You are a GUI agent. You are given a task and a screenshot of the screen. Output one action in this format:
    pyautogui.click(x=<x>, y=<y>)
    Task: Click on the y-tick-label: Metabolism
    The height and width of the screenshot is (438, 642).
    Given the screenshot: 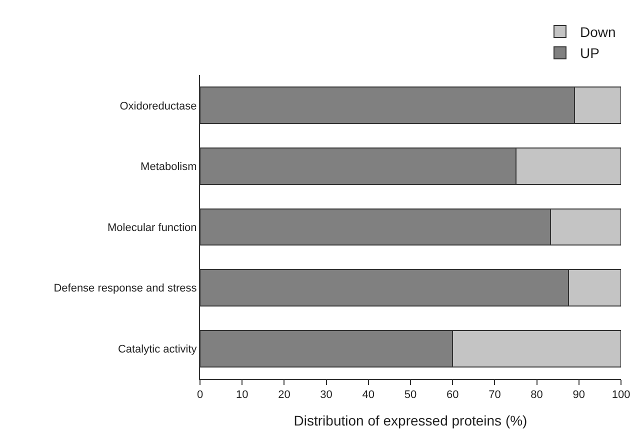 What is the action you would take?
    pyautogui.click(x=168, y=167)
    